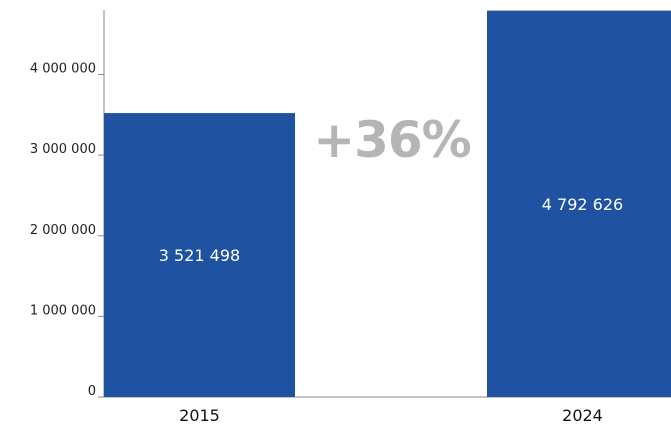 The width and height of the screenshot is (671, 428). I want to click on y-tick-label: 4 000 000, so click(63, 69).